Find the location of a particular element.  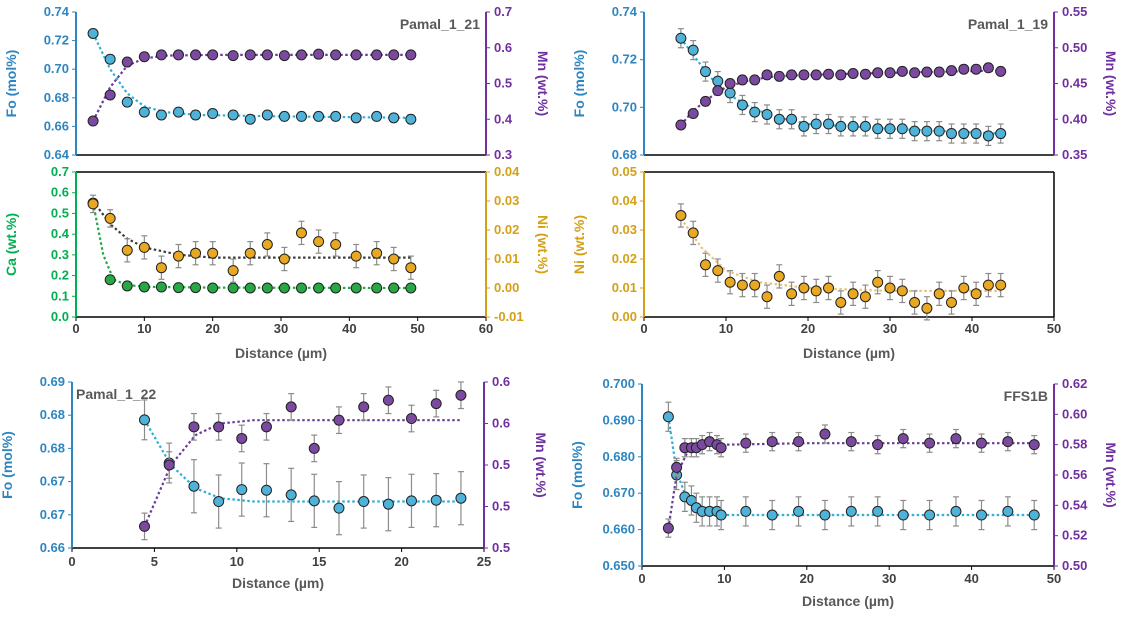

left-tick-label: 0.6 is located at coordinates (60, 192).